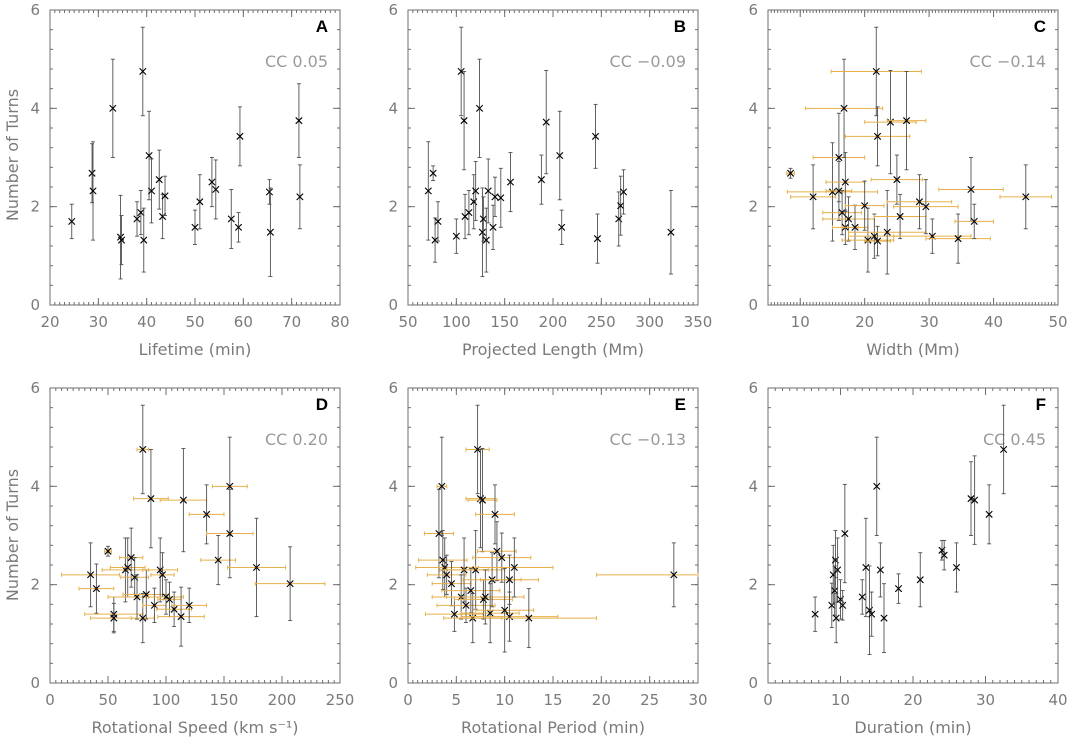  What do you see at coordinates (1057, 322) in the screenshot?
I see `x-tick-label: 50` at bounding box center [1057, 322].